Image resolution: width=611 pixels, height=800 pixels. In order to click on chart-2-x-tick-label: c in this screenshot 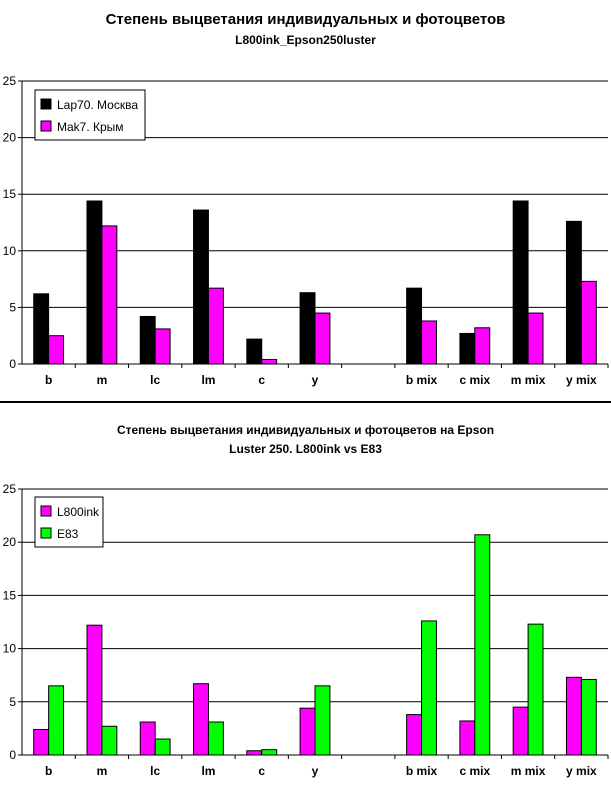, I will do `click(261, 771)`.